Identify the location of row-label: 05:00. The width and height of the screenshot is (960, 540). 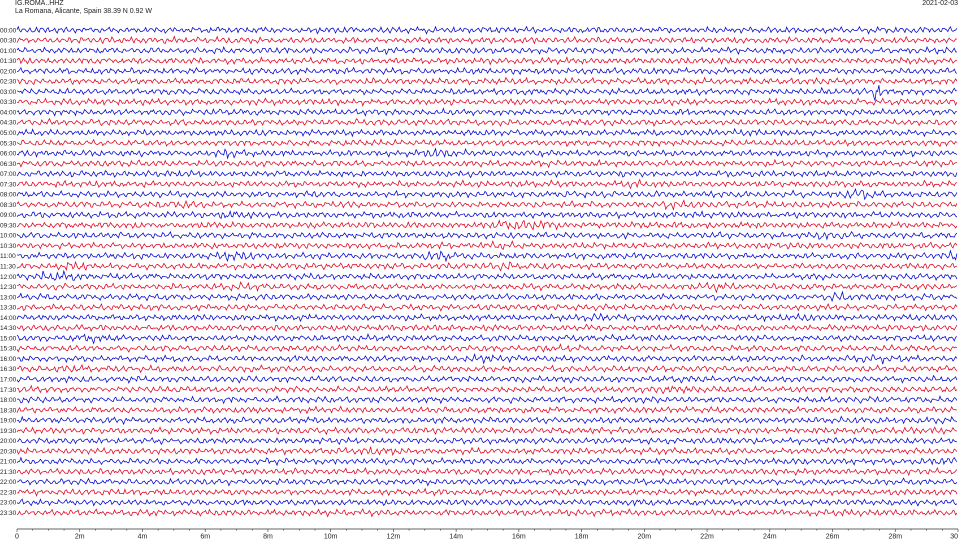
(8, 133).